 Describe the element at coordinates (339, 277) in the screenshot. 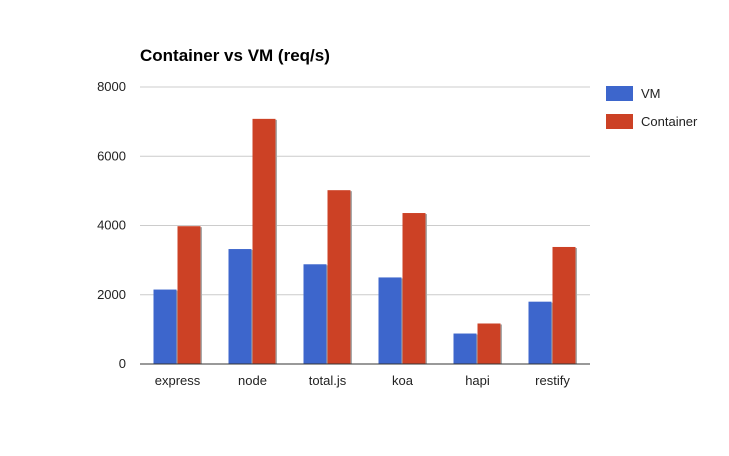

I see `bar-container-total-js` at that location.